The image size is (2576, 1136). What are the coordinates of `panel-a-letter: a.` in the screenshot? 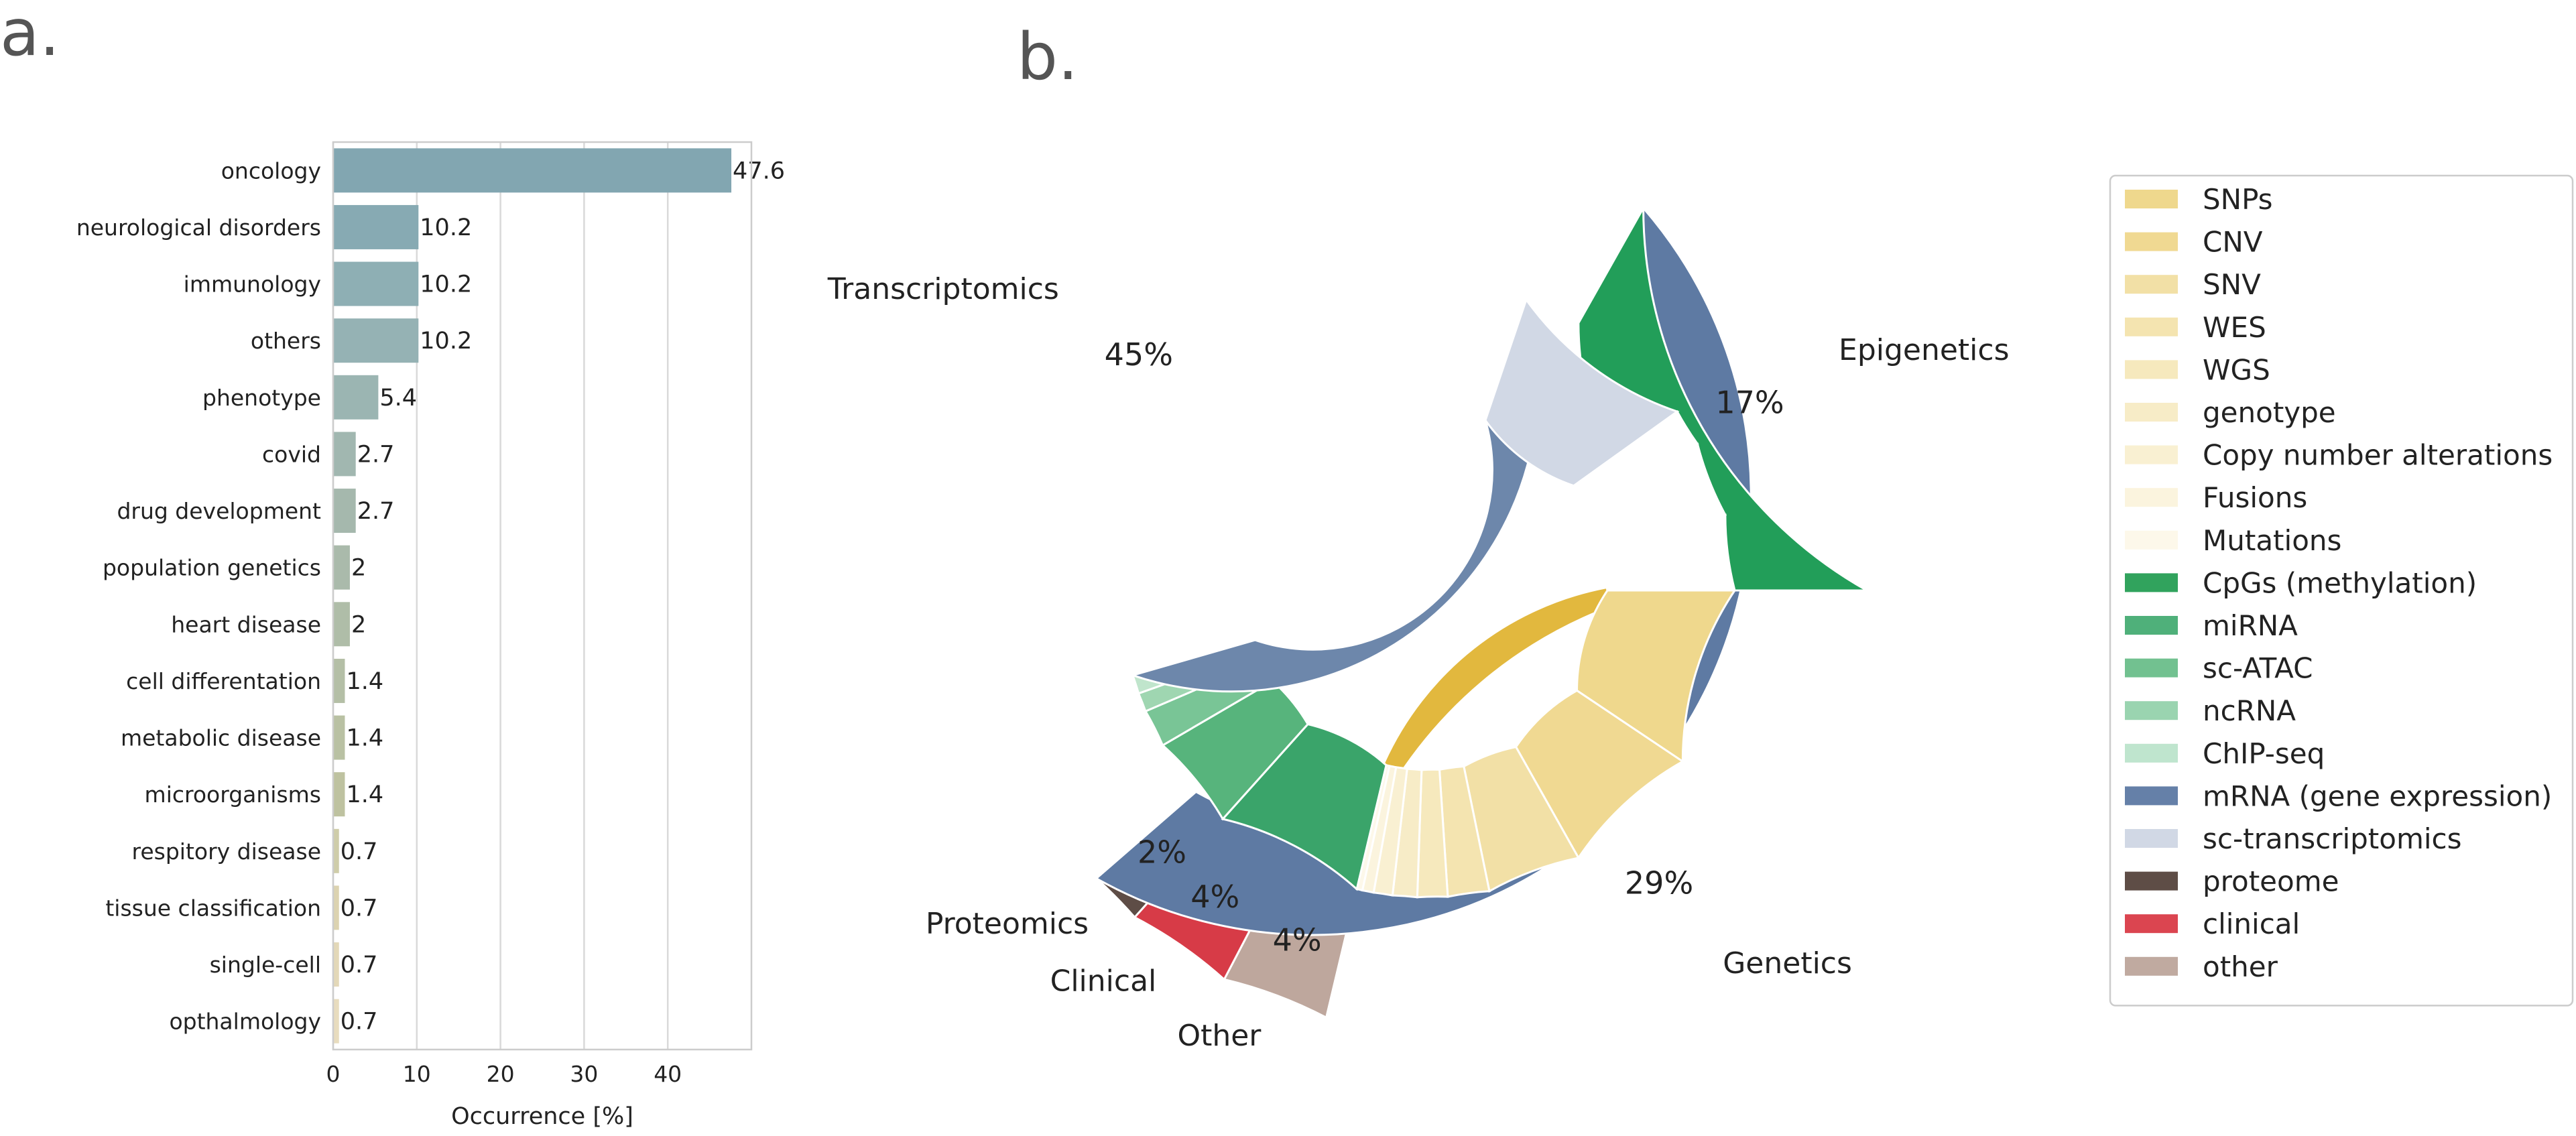 It's located at (30, 35).